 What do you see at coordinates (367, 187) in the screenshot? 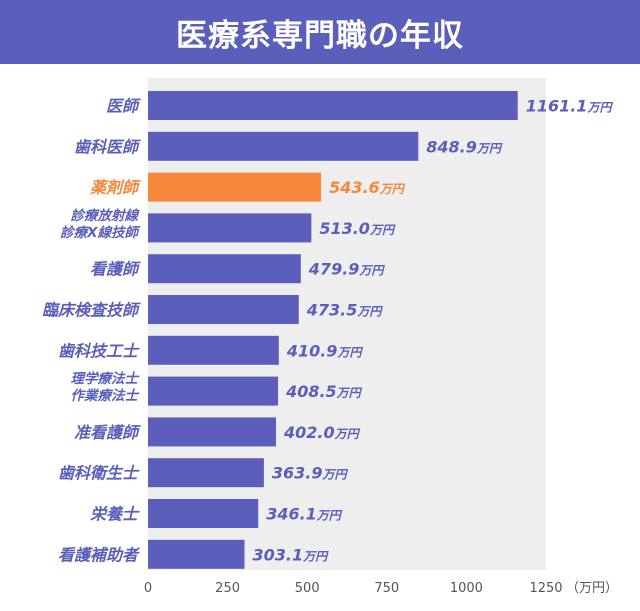
I see `value-label-2: 543.6万円` at bounding box center [367, 187].